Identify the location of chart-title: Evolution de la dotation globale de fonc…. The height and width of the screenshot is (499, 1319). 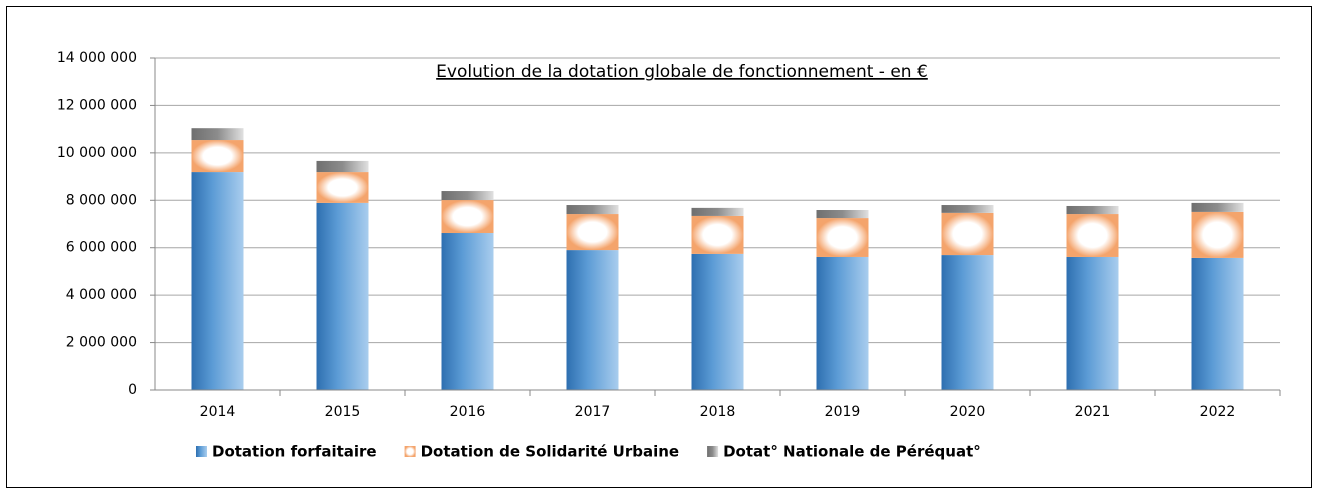
(682, 72).